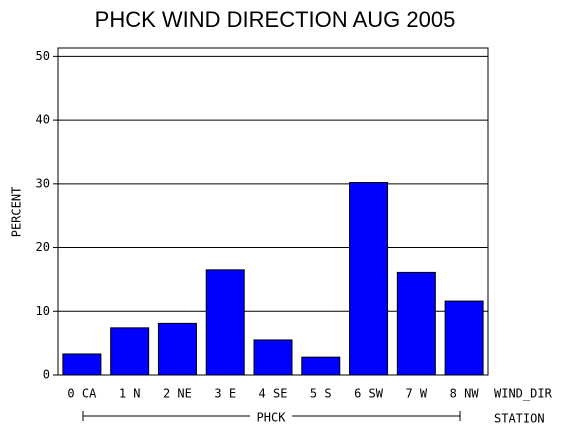  Describe the element at coordinates (523, 394) in the screenshot. I see `x-axis-label: WIND_DIR` at that location.